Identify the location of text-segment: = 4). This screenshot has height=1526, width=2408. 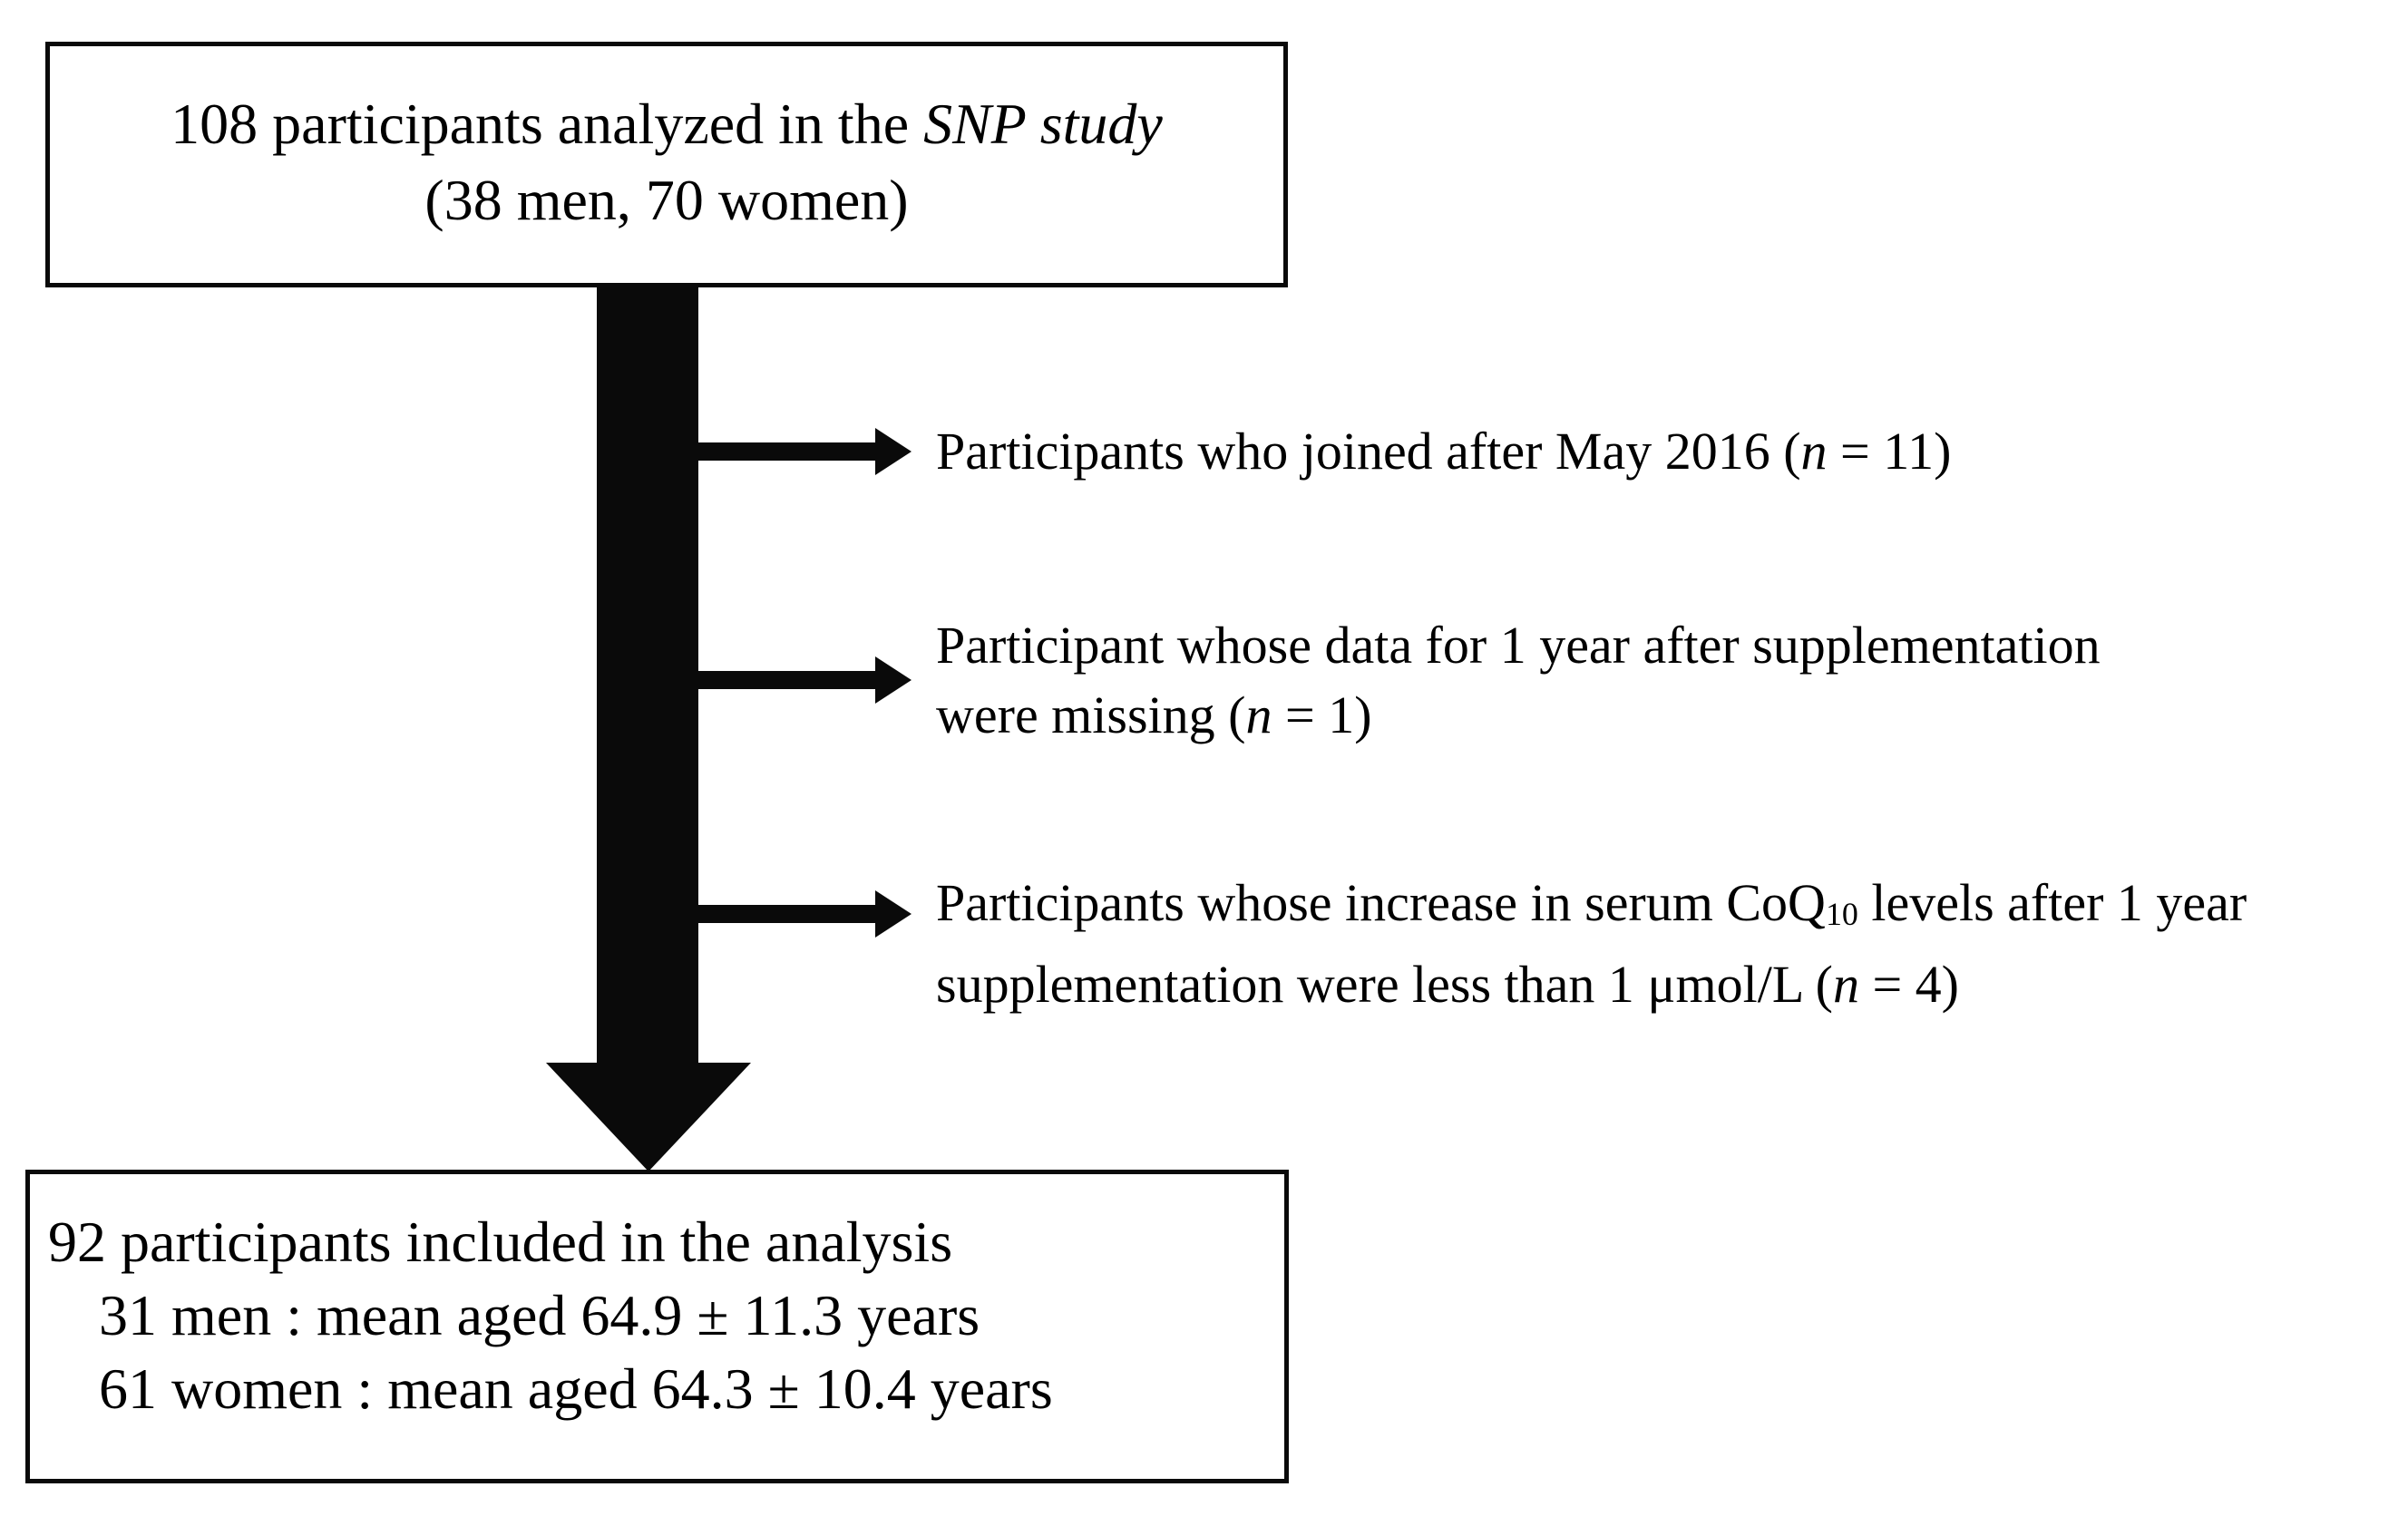
(1908, 985).